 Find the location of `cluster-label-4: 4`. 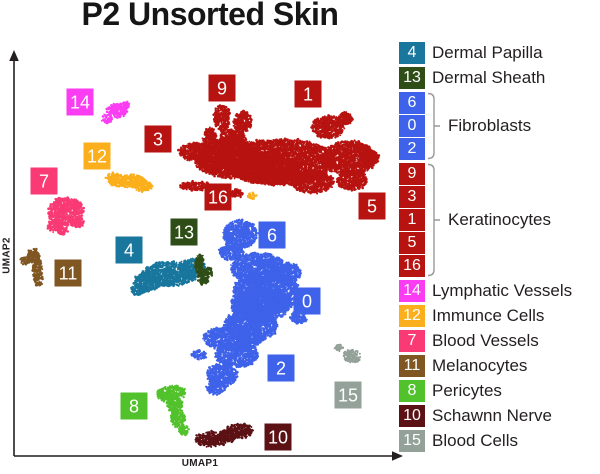

cluster-label-4: 4 is located at coordinates (129, 250).